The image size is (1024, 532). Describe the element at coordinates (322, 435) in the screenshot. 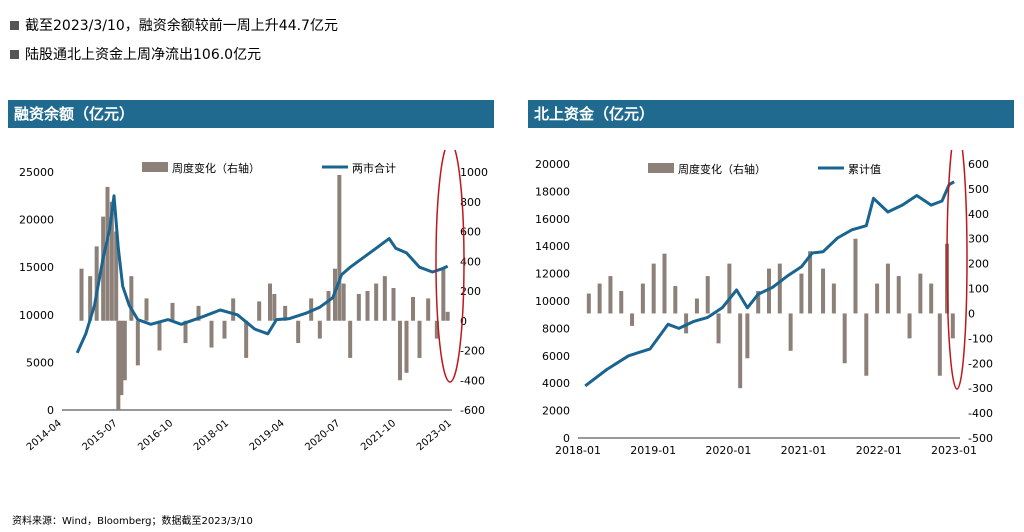

I see `x-axis-tick-label: 2020-07` at that location.